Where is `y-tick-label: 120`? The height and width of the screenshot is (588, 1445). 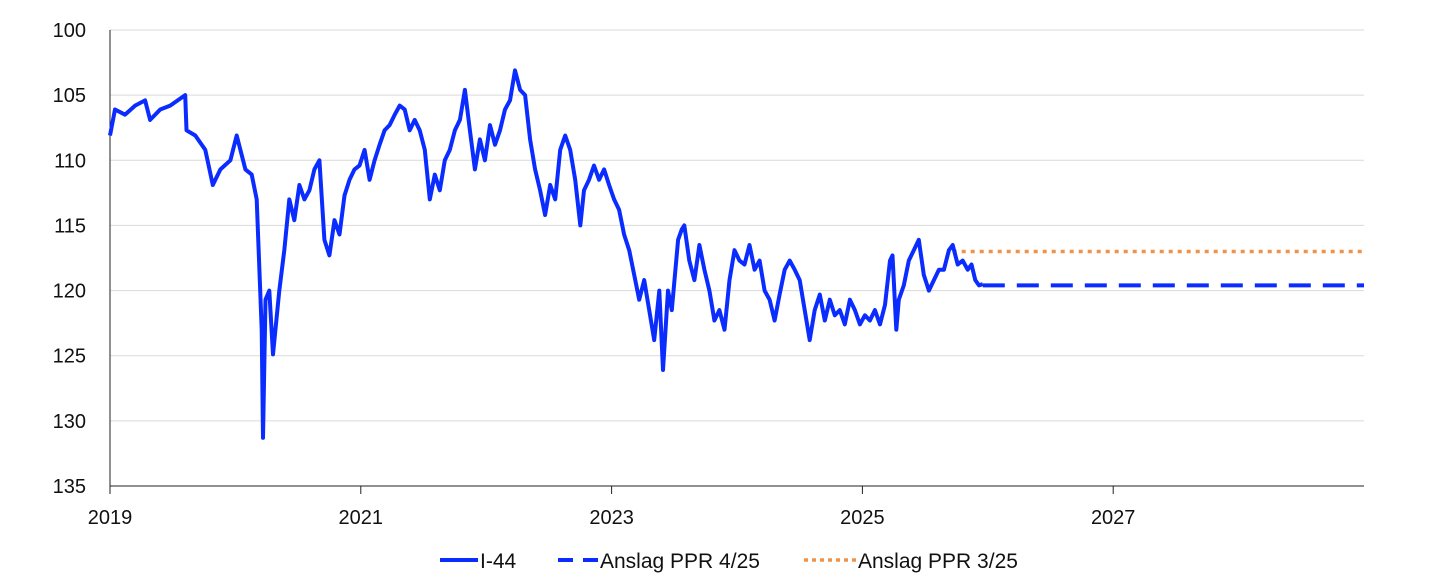 y-tick-label: 120 is located at coordinates (69, 292).